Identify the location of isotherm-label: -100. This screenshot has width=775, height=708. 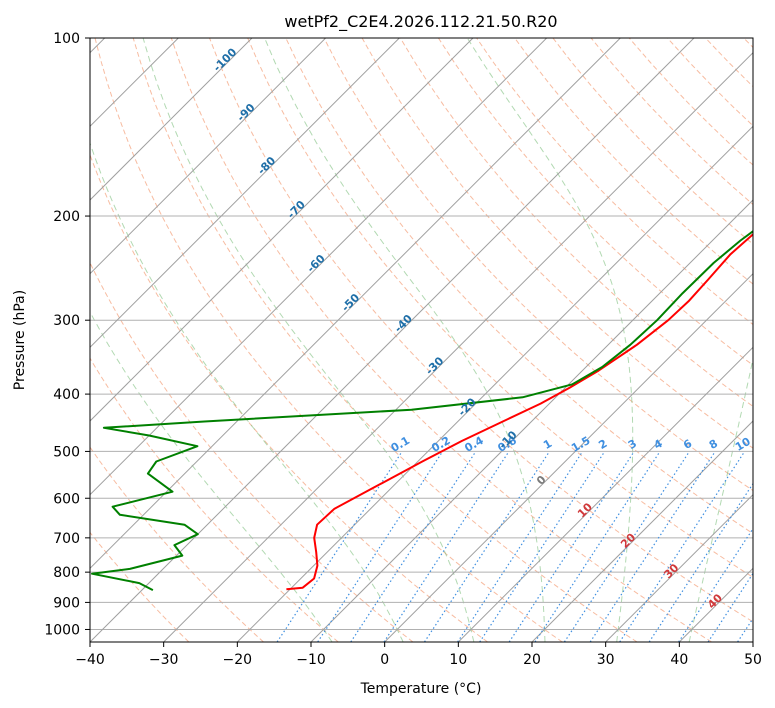
(225, 59).